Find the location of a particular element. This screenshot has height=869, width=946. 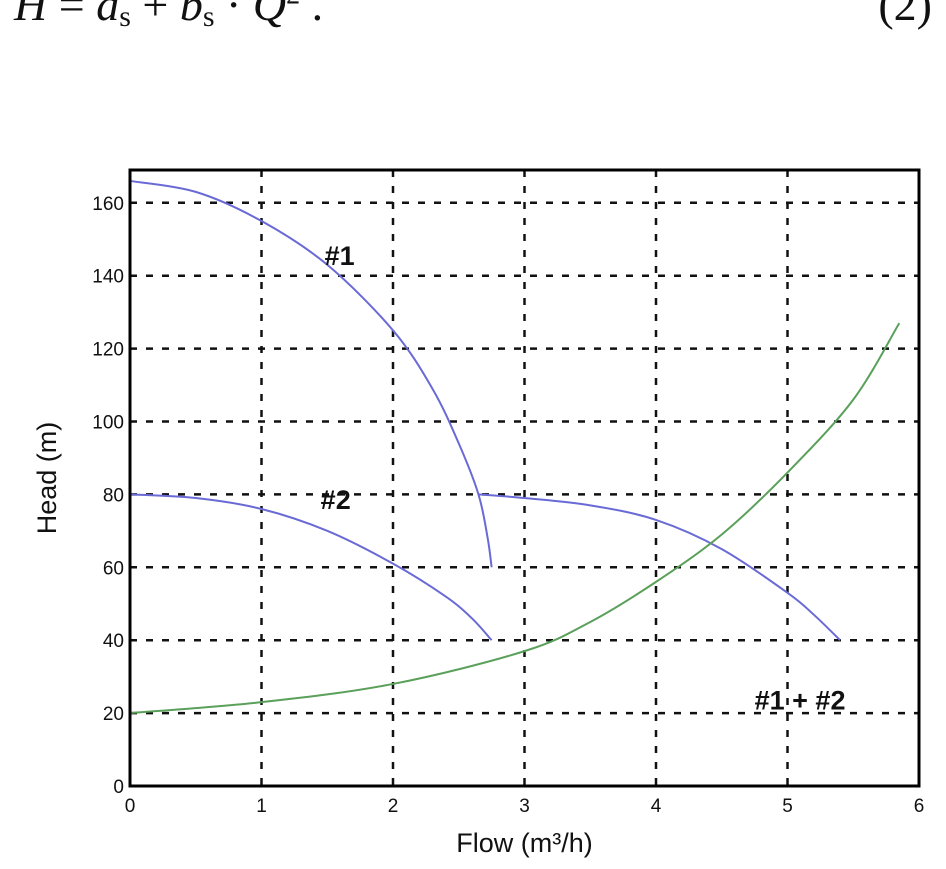

y-axis-label: Head (m) is located at coordinates (47, 478).